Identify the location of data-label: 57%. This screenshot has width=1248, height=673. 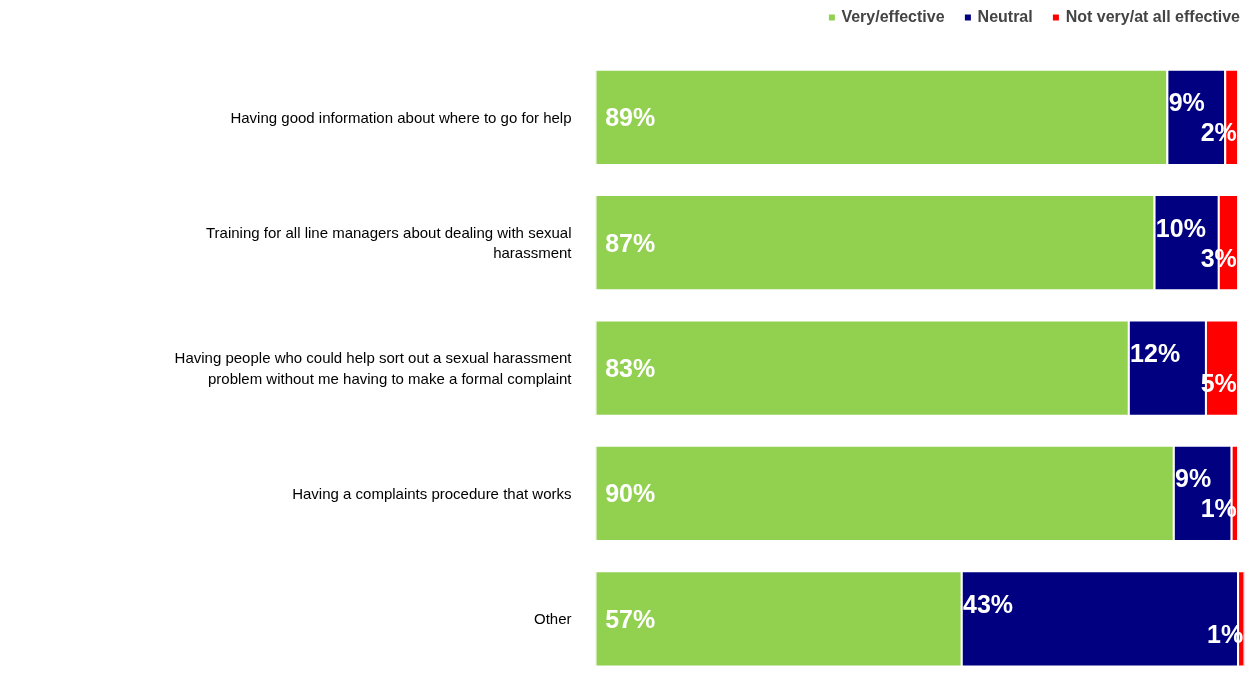
(630, 618).